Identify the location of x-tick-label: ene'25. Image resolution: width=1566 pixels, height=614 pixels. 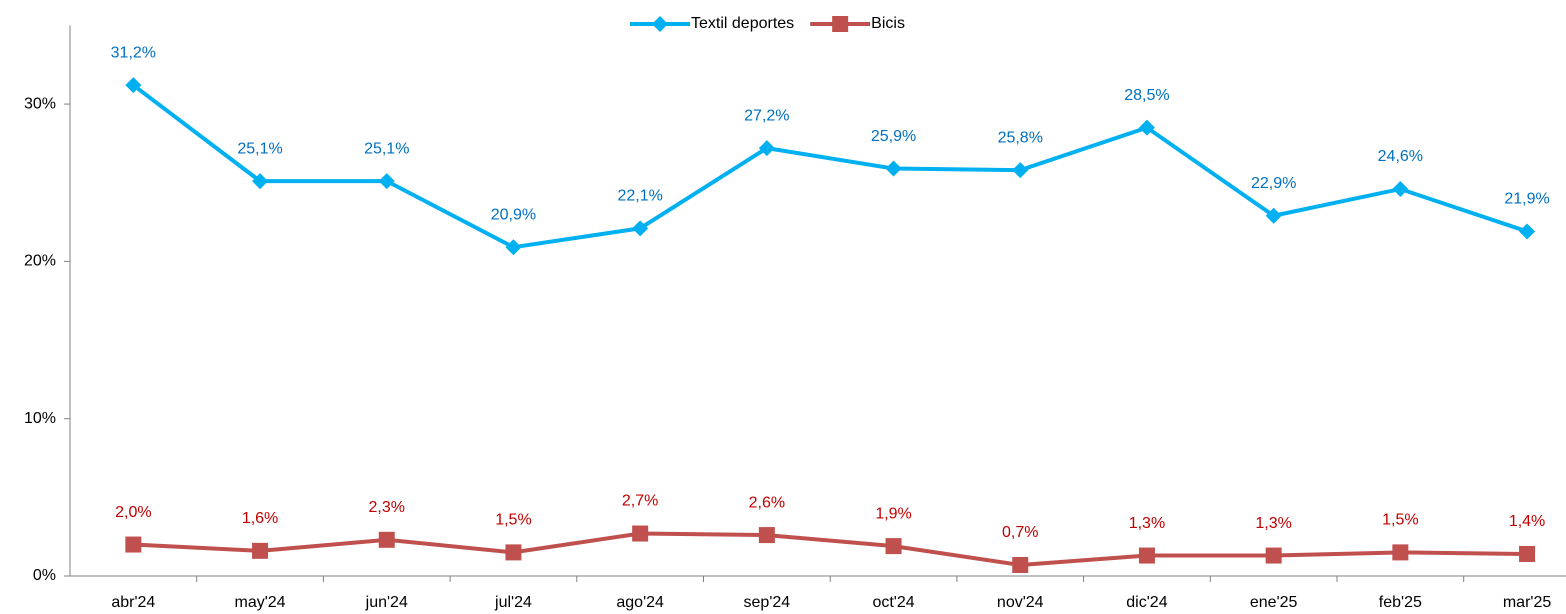
(1274, 602).